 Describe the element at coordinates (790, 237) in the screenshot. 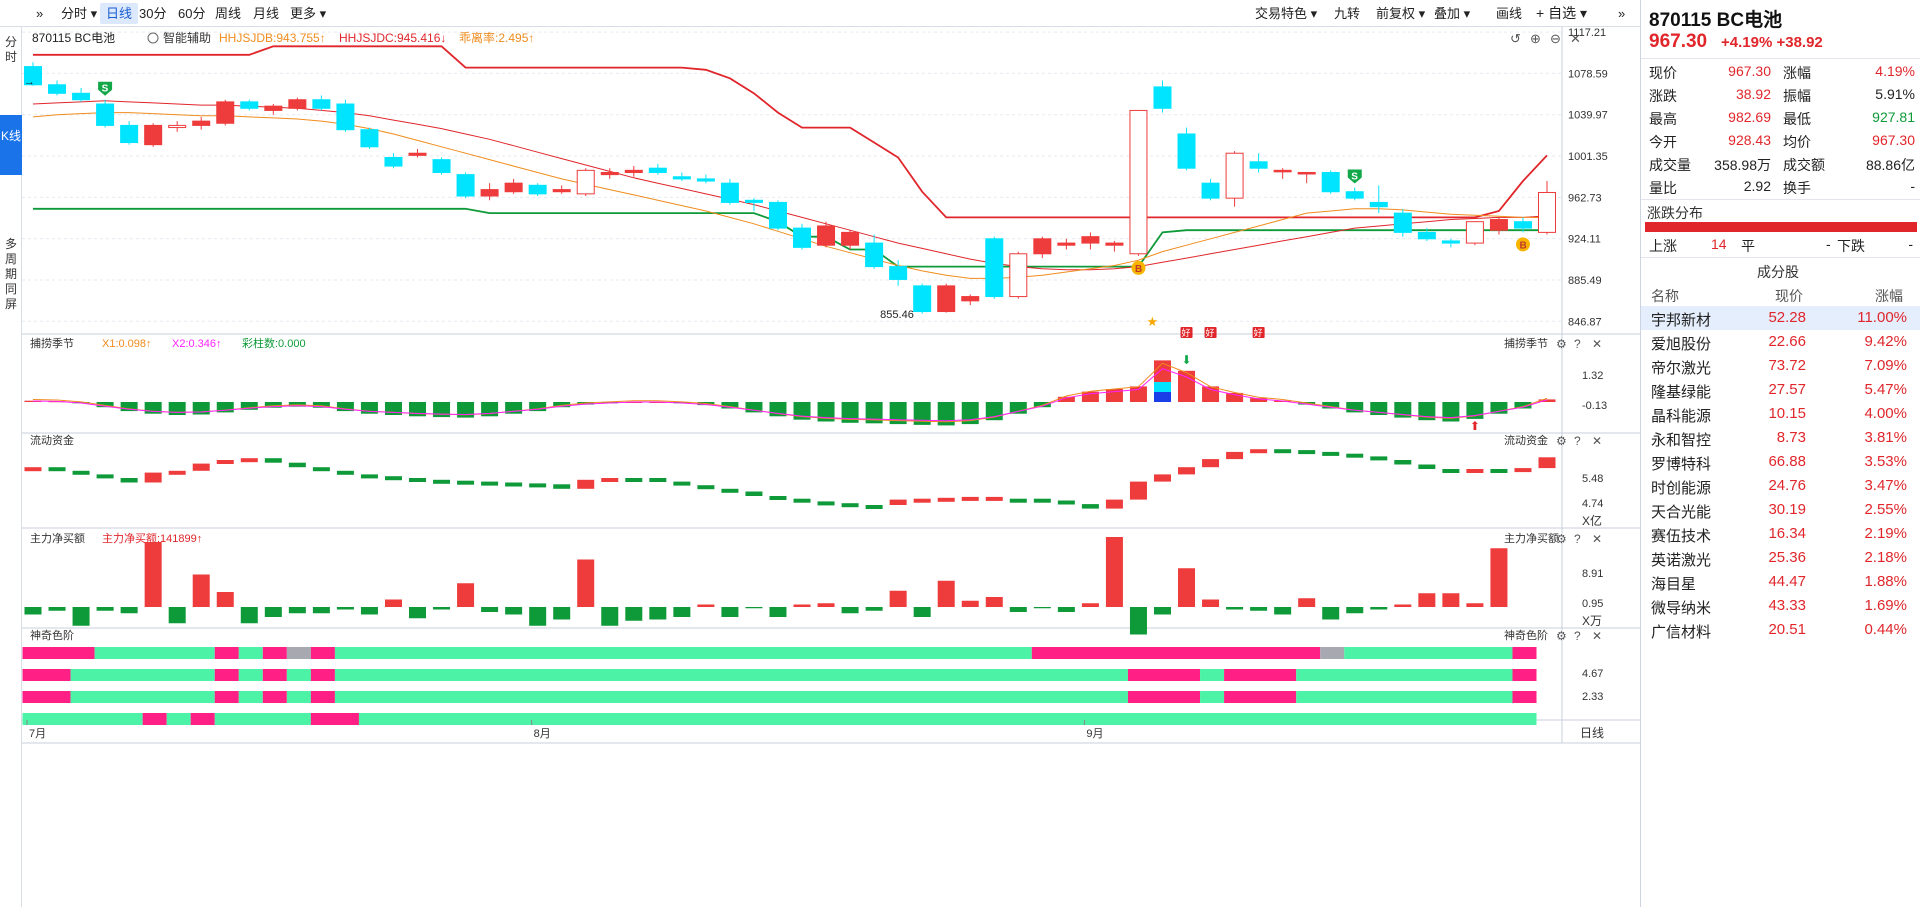

I see `support-line` at that location.